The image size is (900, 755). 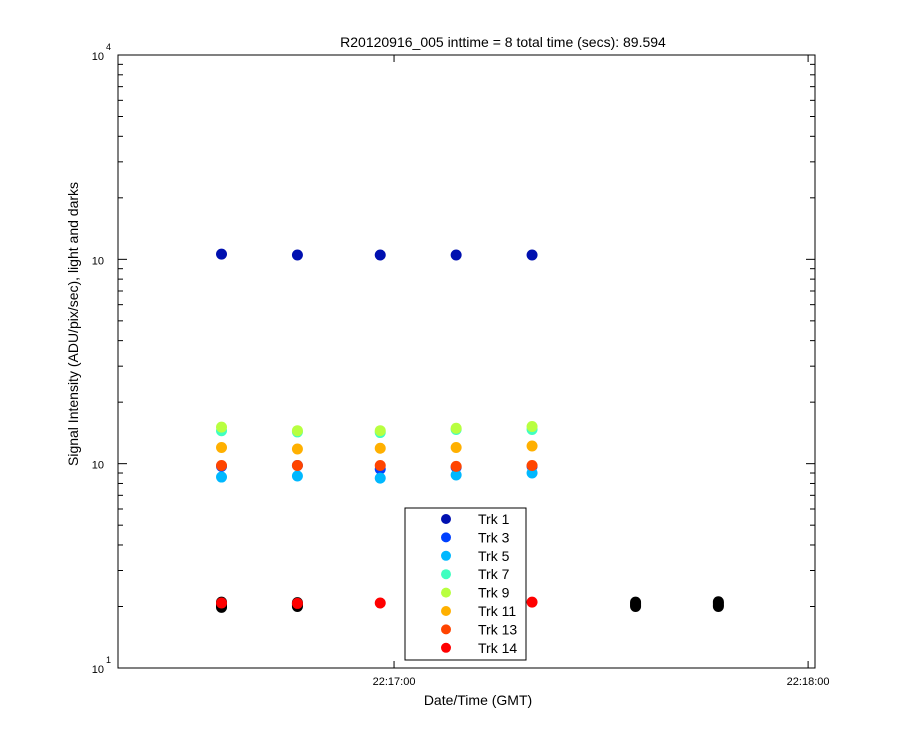 What do you see at coordinates (394, 682) in the screenshot?
I see `x-tick-label: 22:17:00` at bounding box center [394, 682].